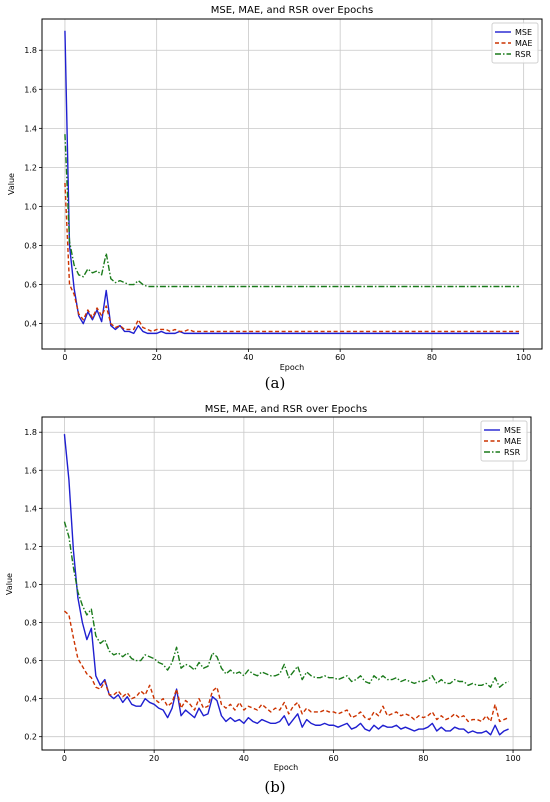 Image resolution: width=550 pixels, height=802 pixels. Describe the element at coordinates (286, 666) in the screenshot. I see `series-line-mae` at that location.